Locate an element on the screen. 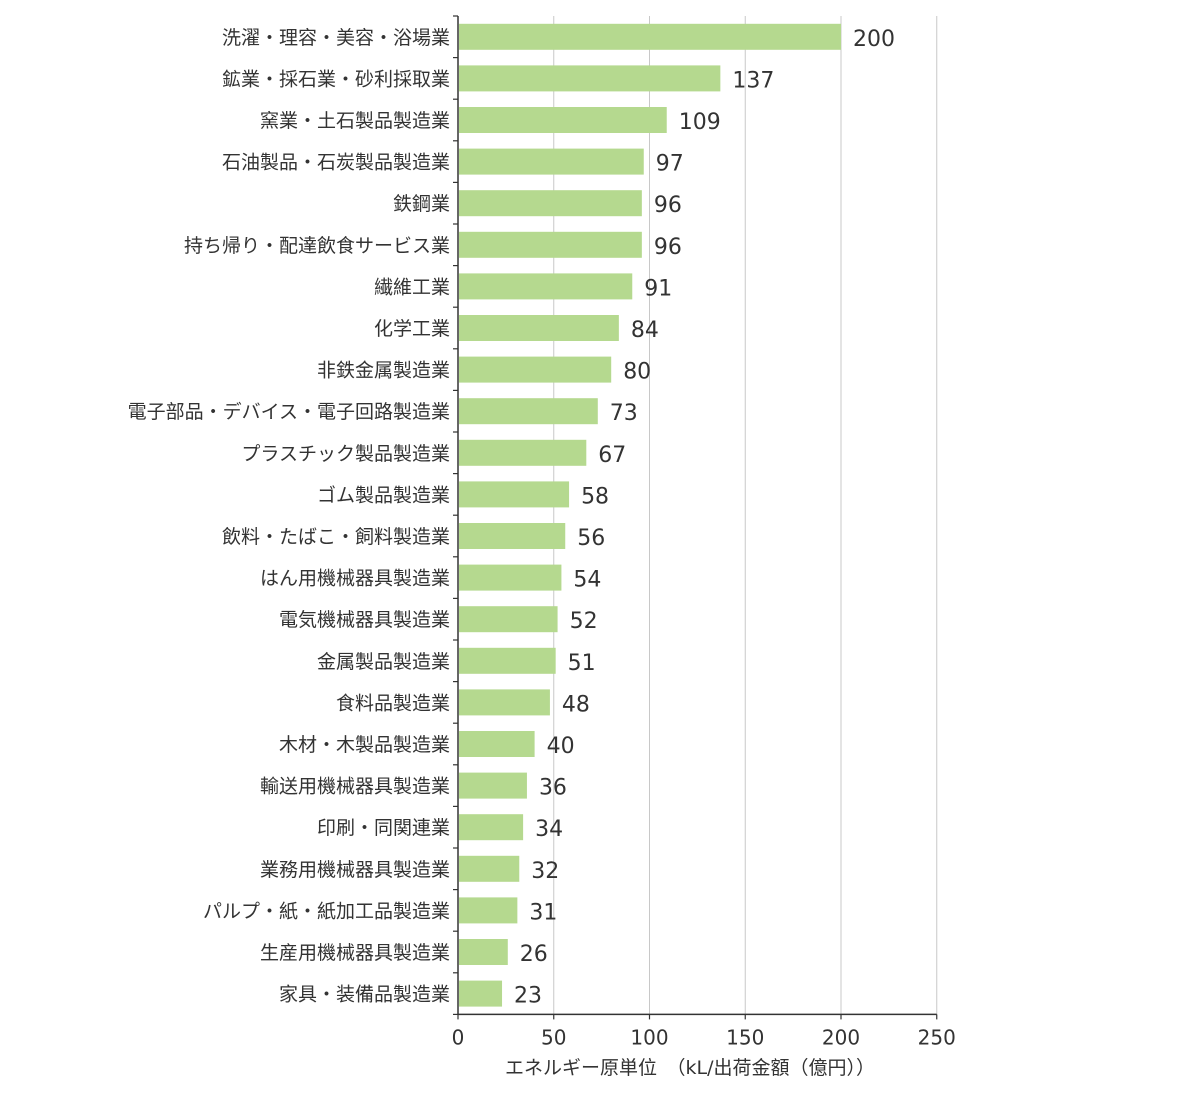  category-label: 鉱業・採石業・砂利採取業 is located at coordinates (336, 79).